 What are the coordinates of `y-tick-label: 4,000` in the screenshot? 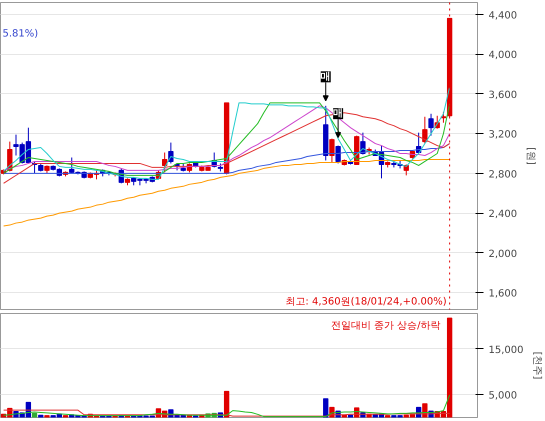 It's located at (503, 56).